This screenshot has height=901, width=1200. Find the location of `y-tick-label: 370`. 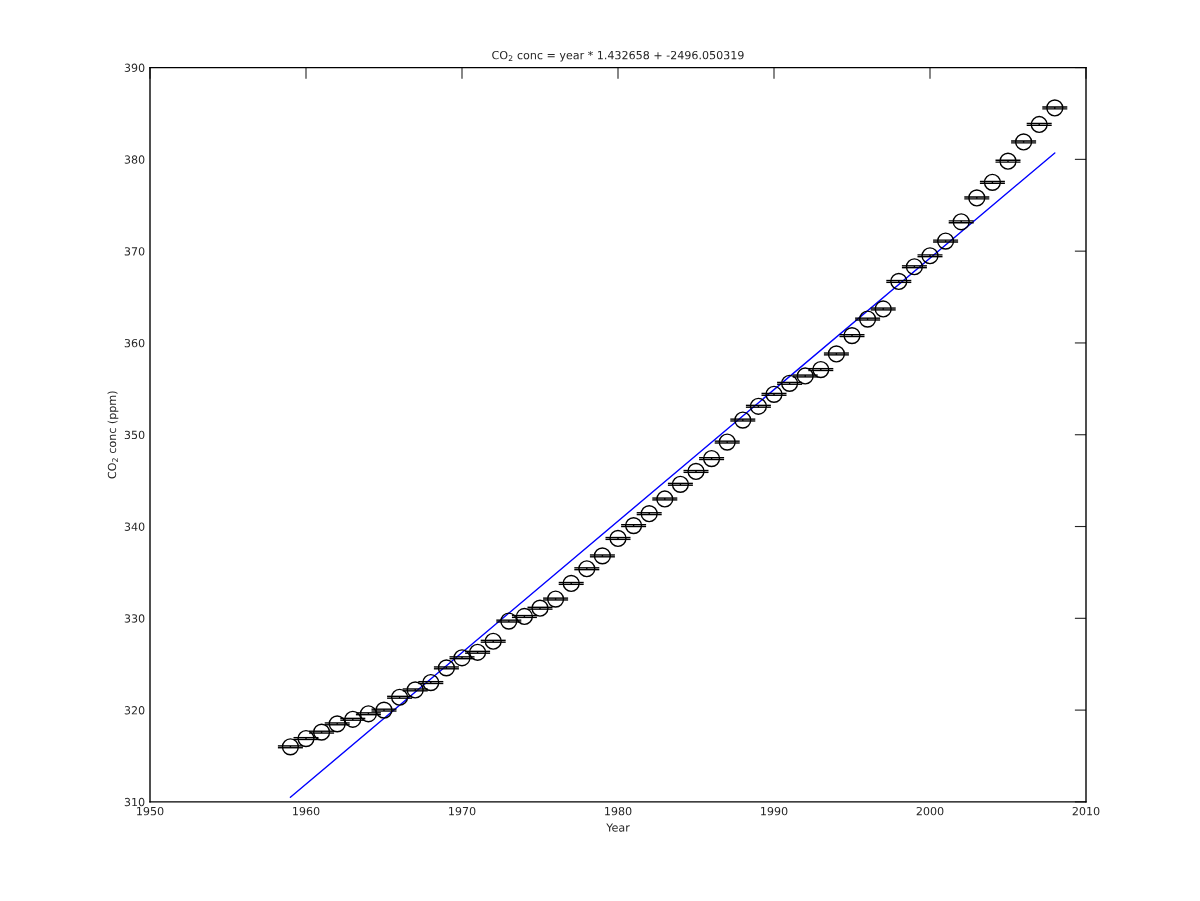

y-tick-label: 370 is located at coordinates (134, 251).